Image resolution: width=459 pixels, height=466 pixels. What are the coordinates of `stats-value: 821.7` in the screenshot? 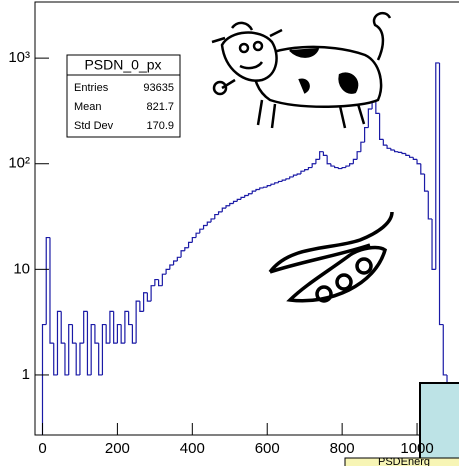 It's located at (160, 107).